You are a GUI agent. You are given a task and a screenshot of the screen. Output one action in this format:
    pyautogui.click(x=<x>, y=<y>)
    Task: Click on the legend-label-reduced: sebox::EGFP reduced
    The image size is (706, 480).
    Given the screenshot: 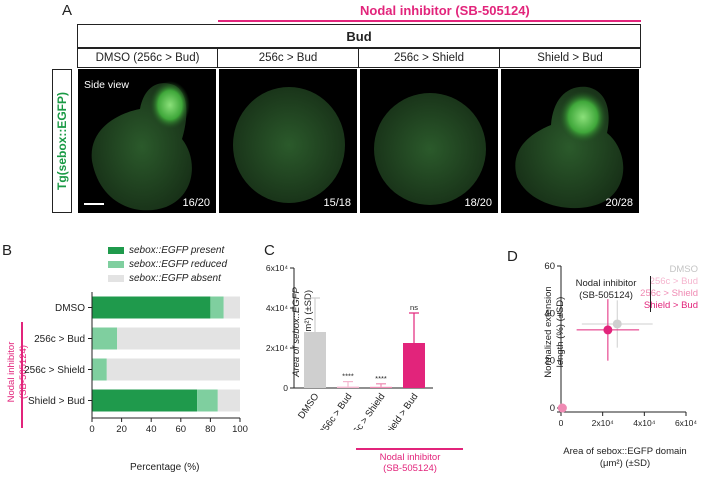 What is the action you would take?
    pyautogui.click(x=178, y=264)
    